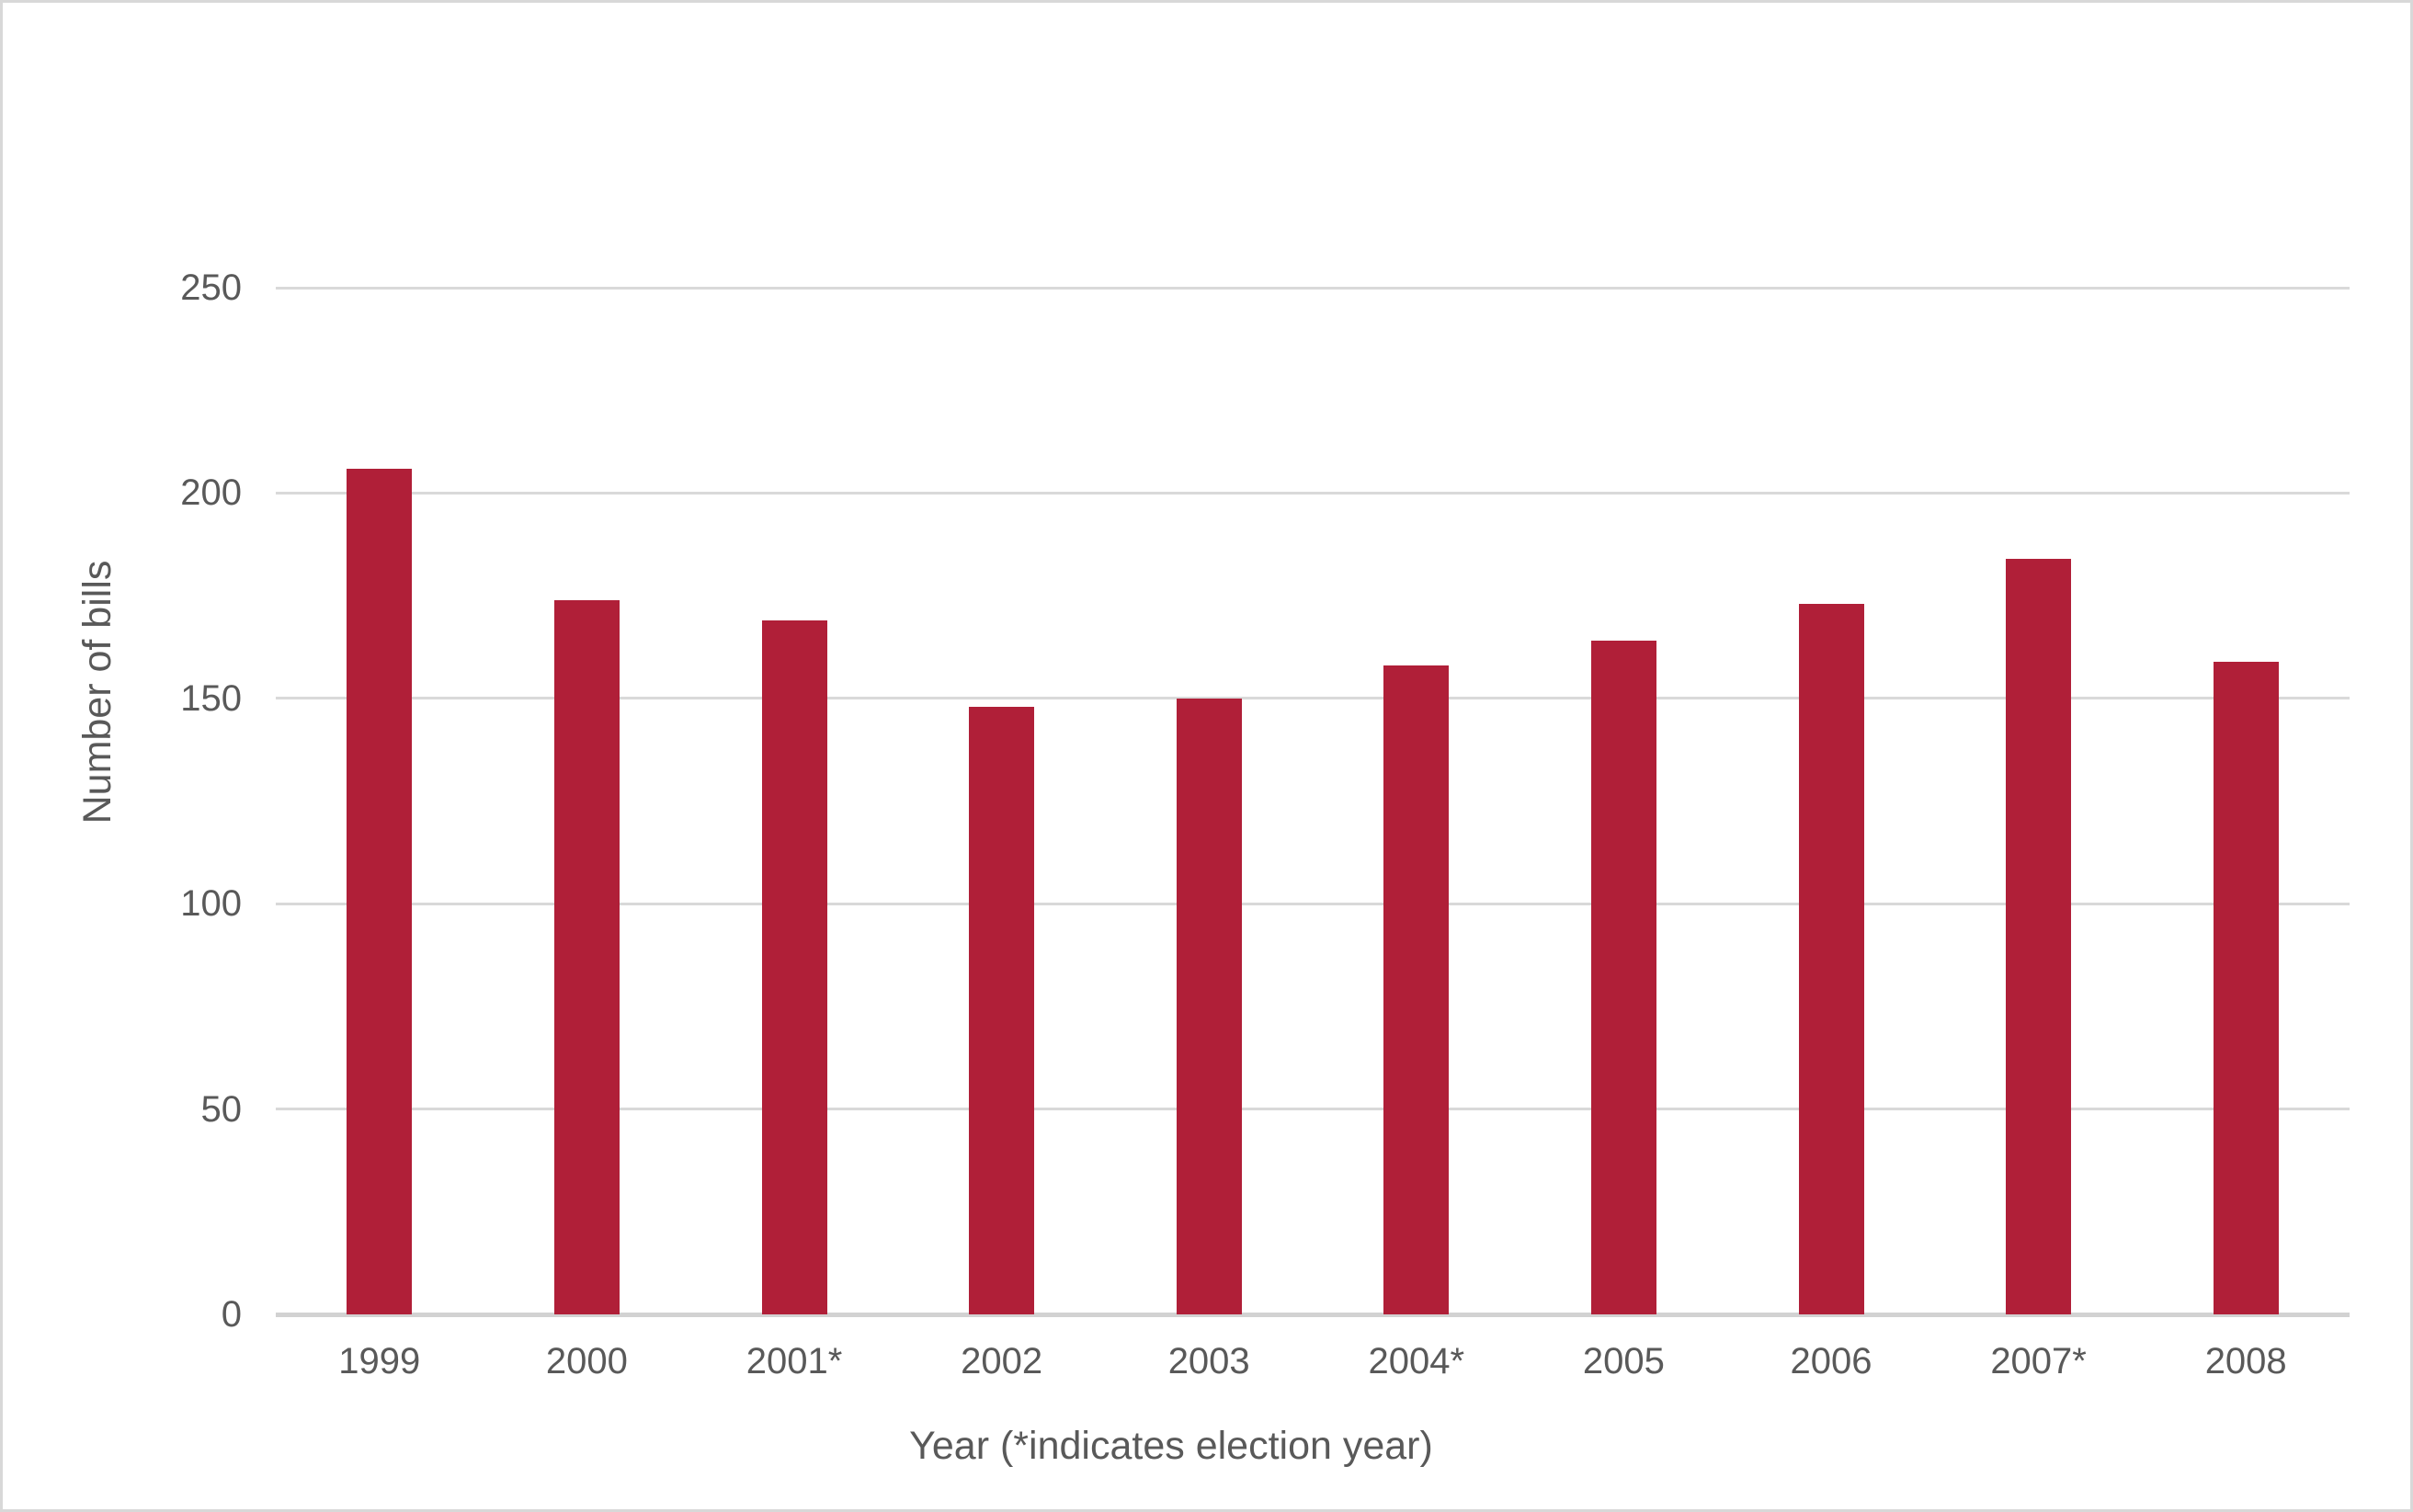  Describe the element at coordinates (1623, 1361) in the screenshot. I see `x-tick-label-2005: 2005` at that location.